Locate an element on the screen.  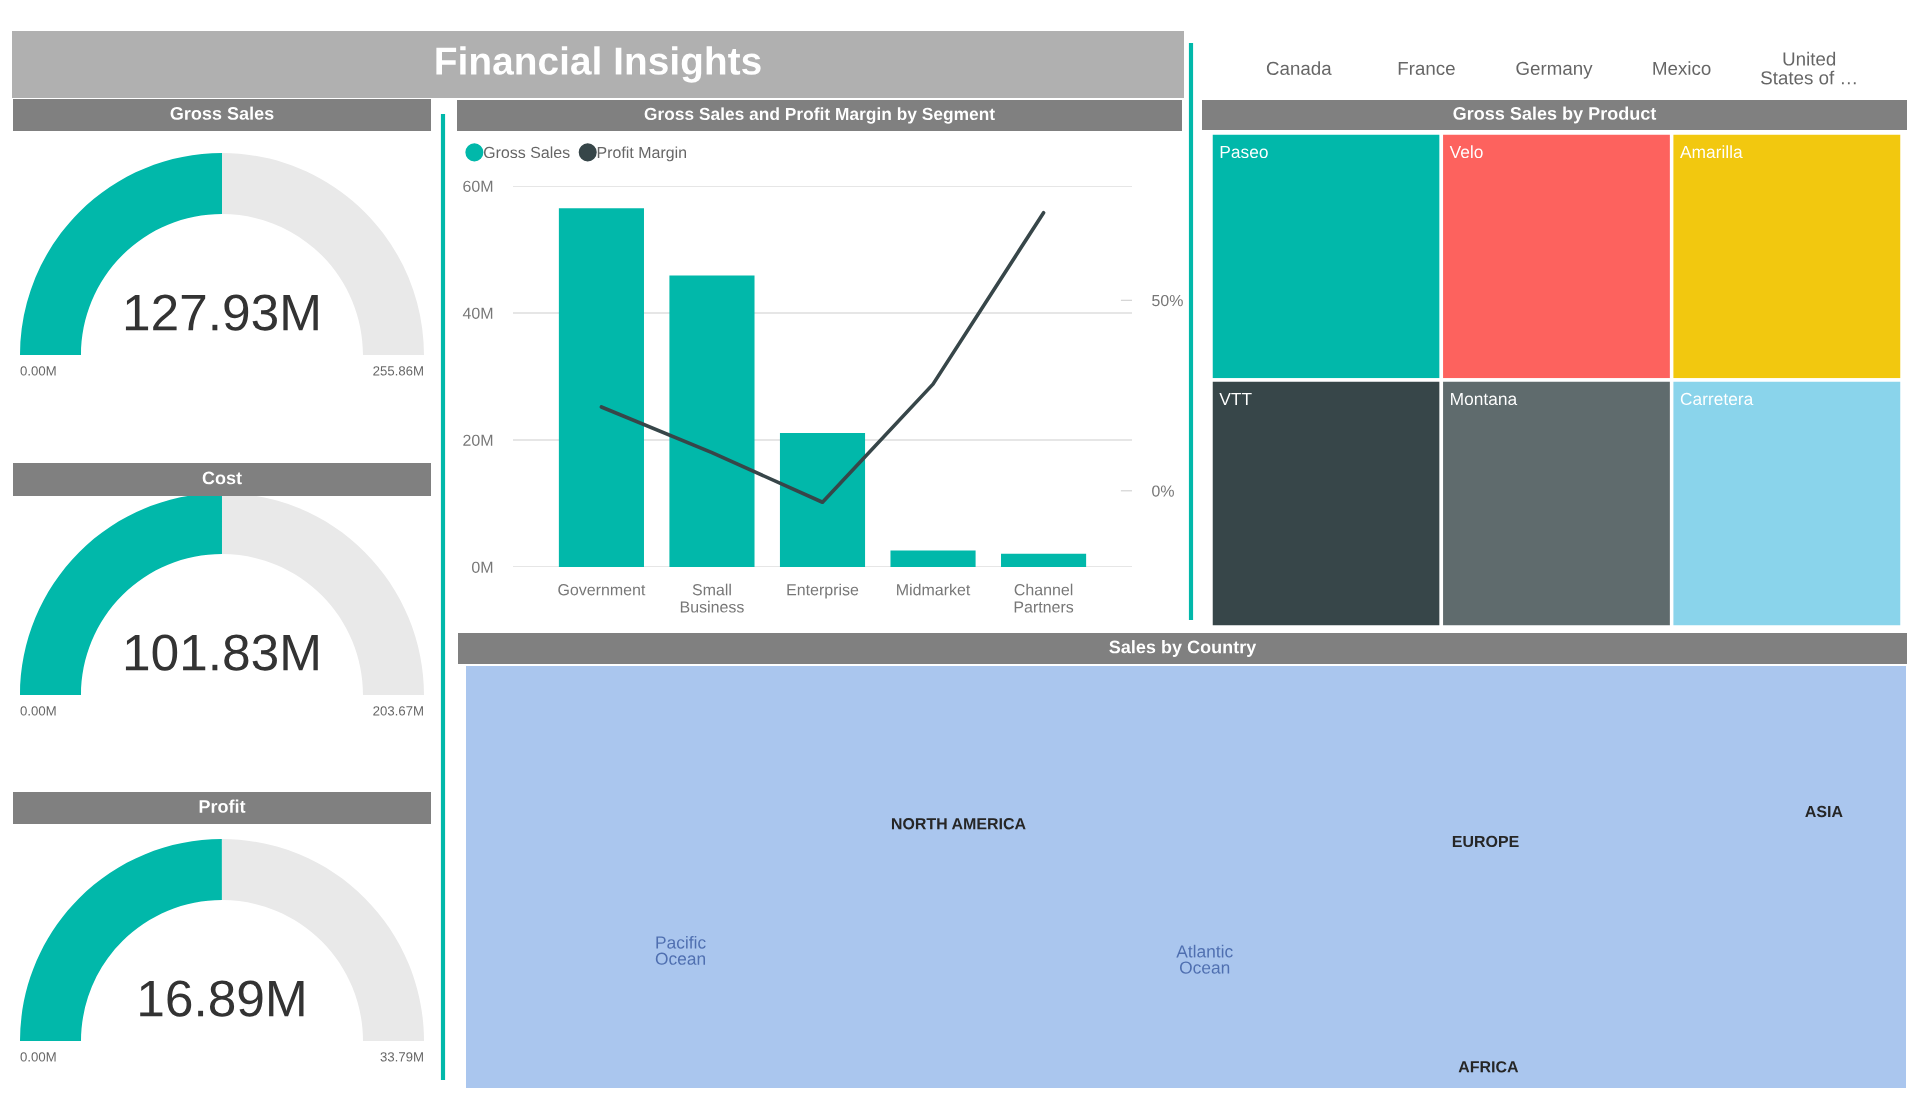
category-label: Velo is located at coordinates (1466, 152).